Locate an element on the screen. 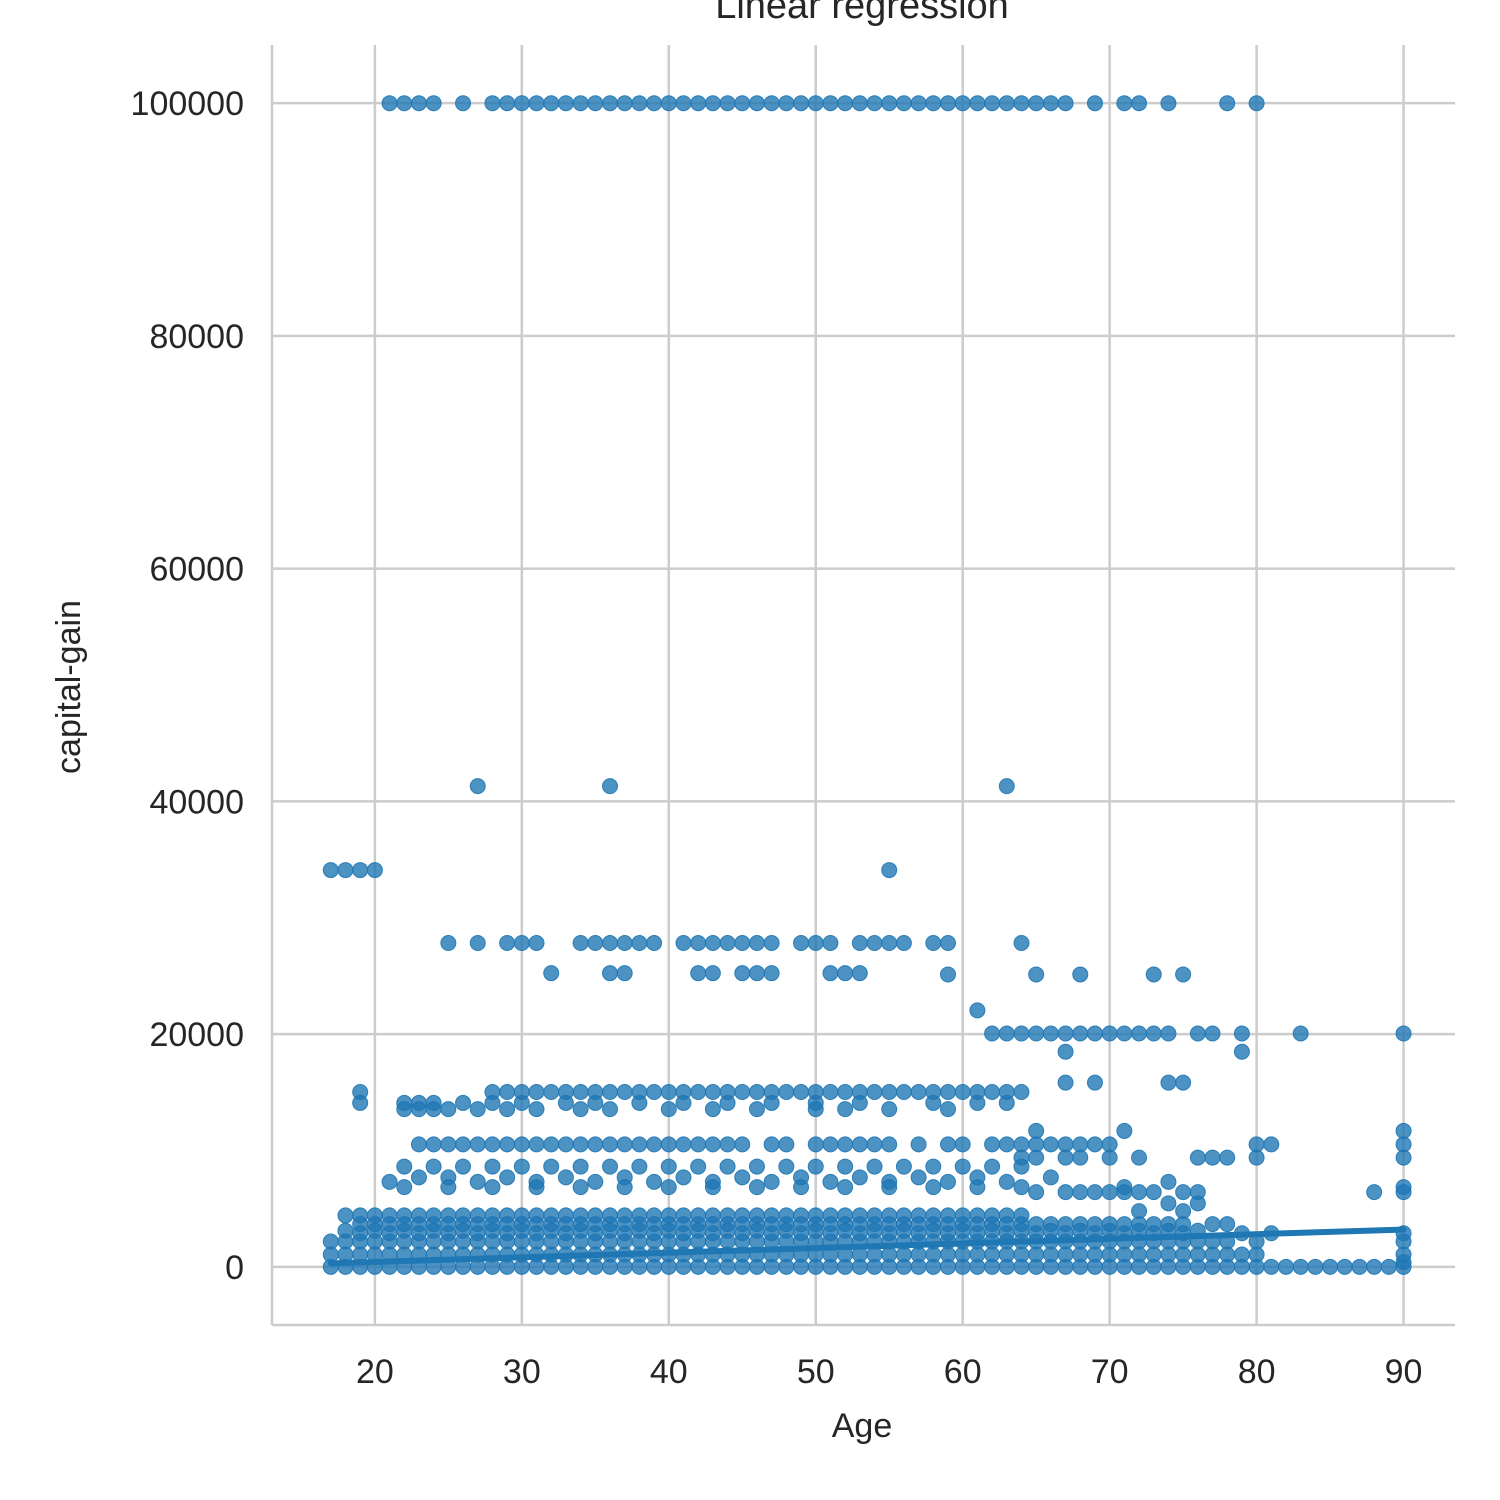 The height and width of the screenshot is (1500, 1500). y-tick-label: 20000 is located at coordinates (196, 1035).